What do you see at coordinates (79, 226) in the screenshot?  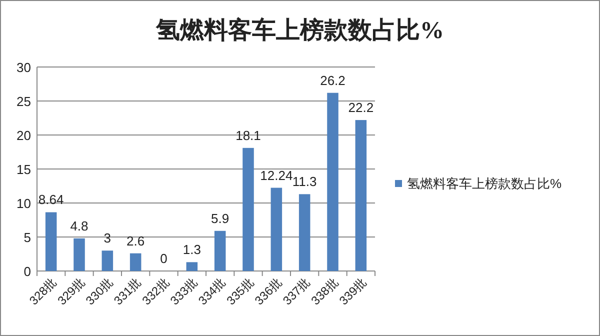 I see `data-label: 4.8` at bounding box center [79, 226].